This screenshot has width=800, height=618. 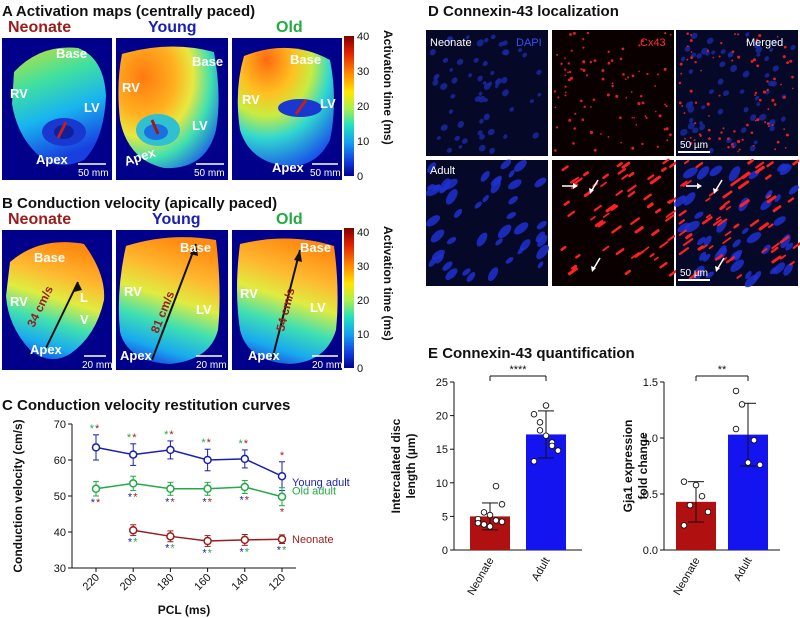 What do you see at coordinates (57, 300) in the screenshot?
I see `cv-map-neonate: 34 cm/s Base RV L V Apex 20 mm` at bounding box center [57, 300].